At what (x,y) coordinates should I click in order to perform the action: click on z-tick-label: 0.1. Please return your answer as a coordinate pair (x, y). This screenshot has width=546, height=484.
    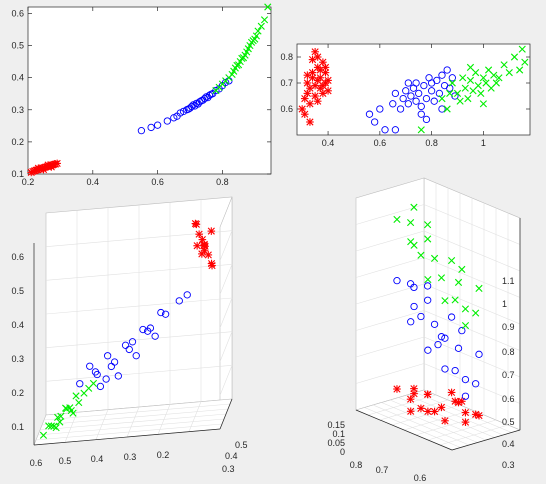
    Looking at the image, I should click on (17, 427).